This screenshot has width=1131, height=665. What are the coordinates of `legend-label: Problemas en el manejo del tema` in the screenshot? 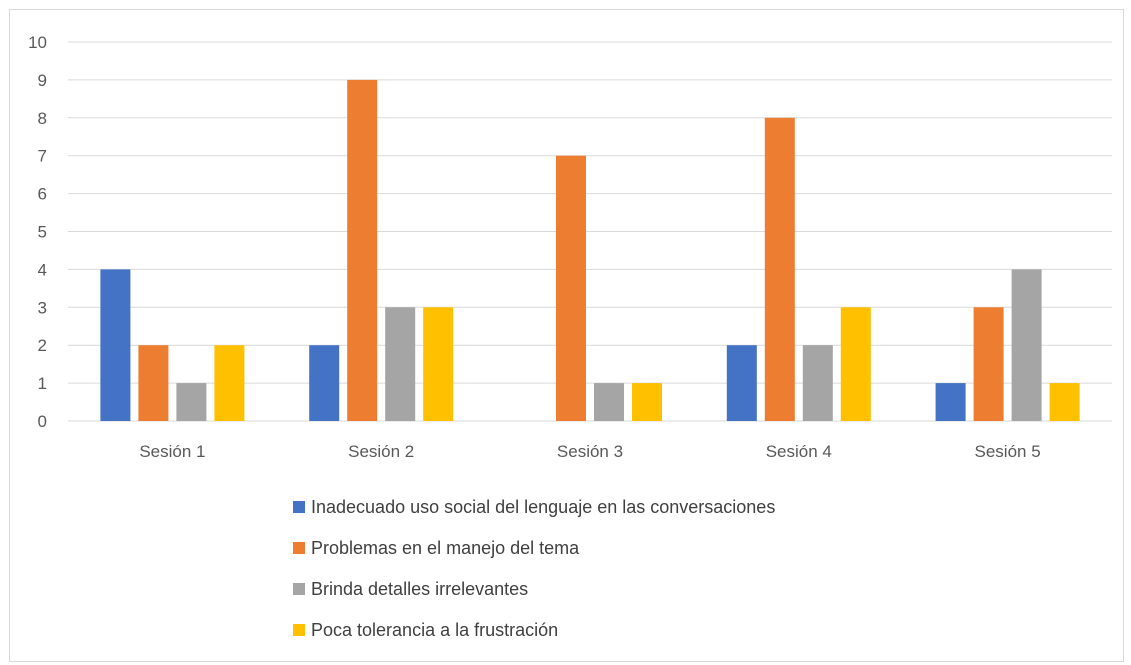 It's located at (445, 548).